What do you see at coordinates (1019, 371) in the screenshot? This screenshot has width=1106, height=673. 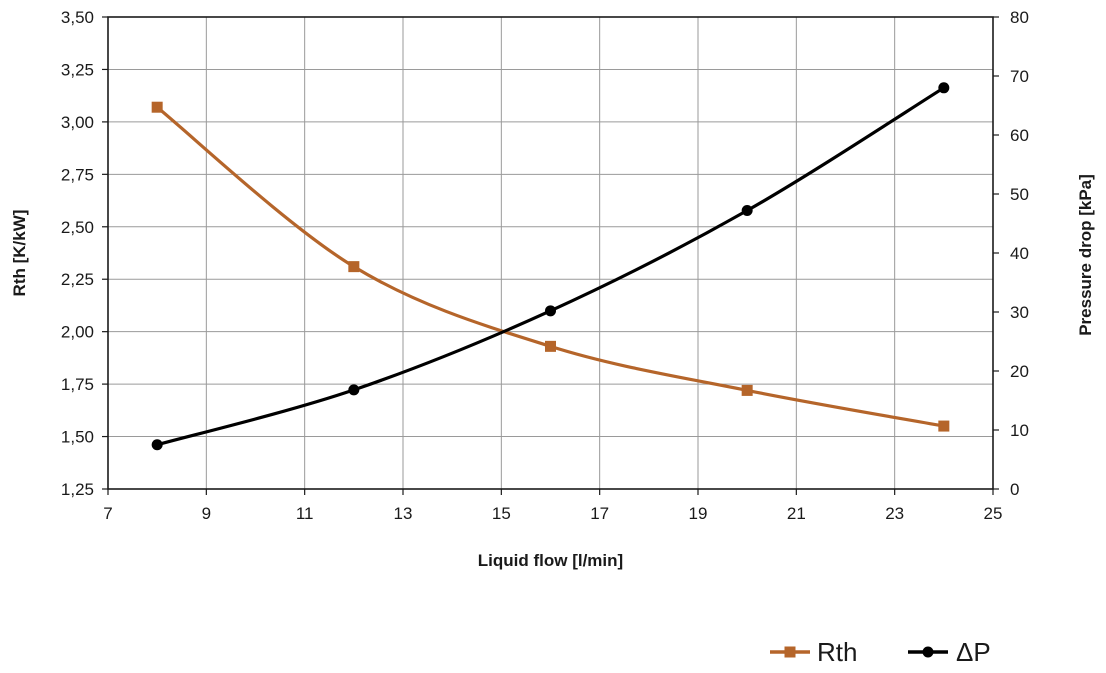 I see `y-tick-label-right: 20` at bounding box center [1019, 371].